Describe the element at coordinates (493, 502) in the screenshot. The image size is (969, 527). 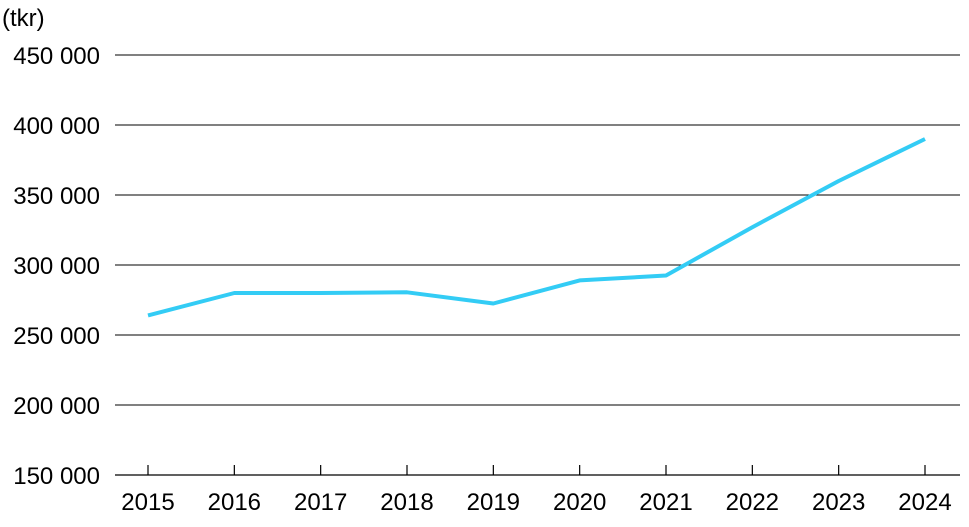
I see `x-tick-label: 2019` at that location.